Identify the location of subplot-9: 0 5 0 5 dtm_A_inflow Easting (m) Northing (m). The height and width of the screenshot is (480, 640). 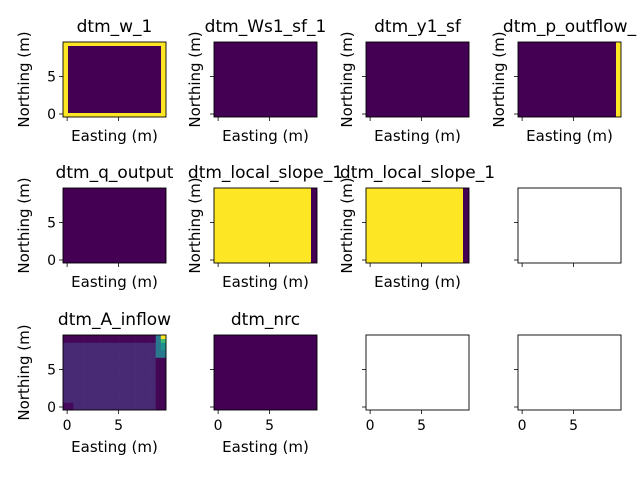
(93, 383).